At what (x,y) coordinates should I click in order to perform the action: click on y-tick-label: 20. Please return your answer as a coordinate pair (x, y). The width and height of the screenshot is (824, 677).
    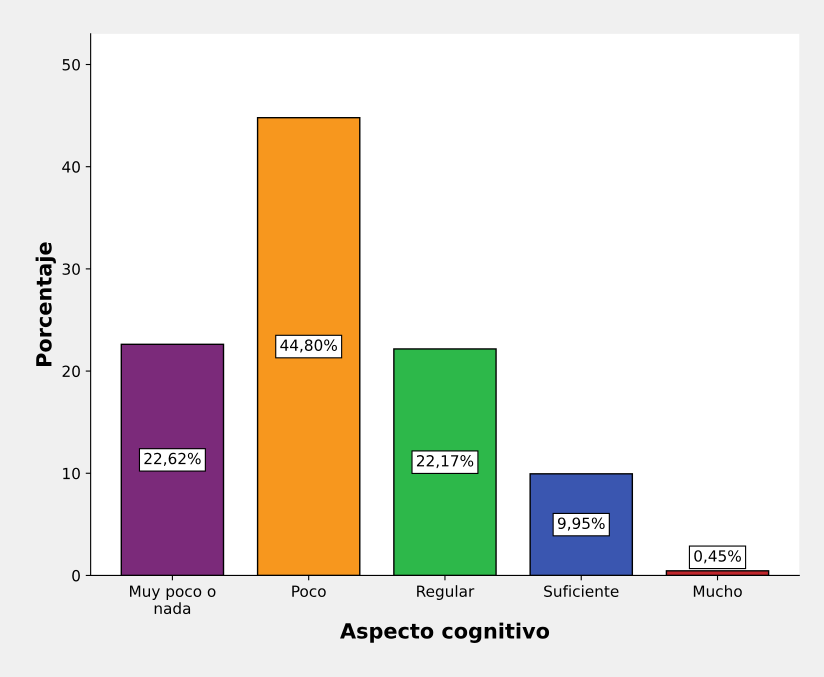
    Looking at the image, I should click on (71, 372).